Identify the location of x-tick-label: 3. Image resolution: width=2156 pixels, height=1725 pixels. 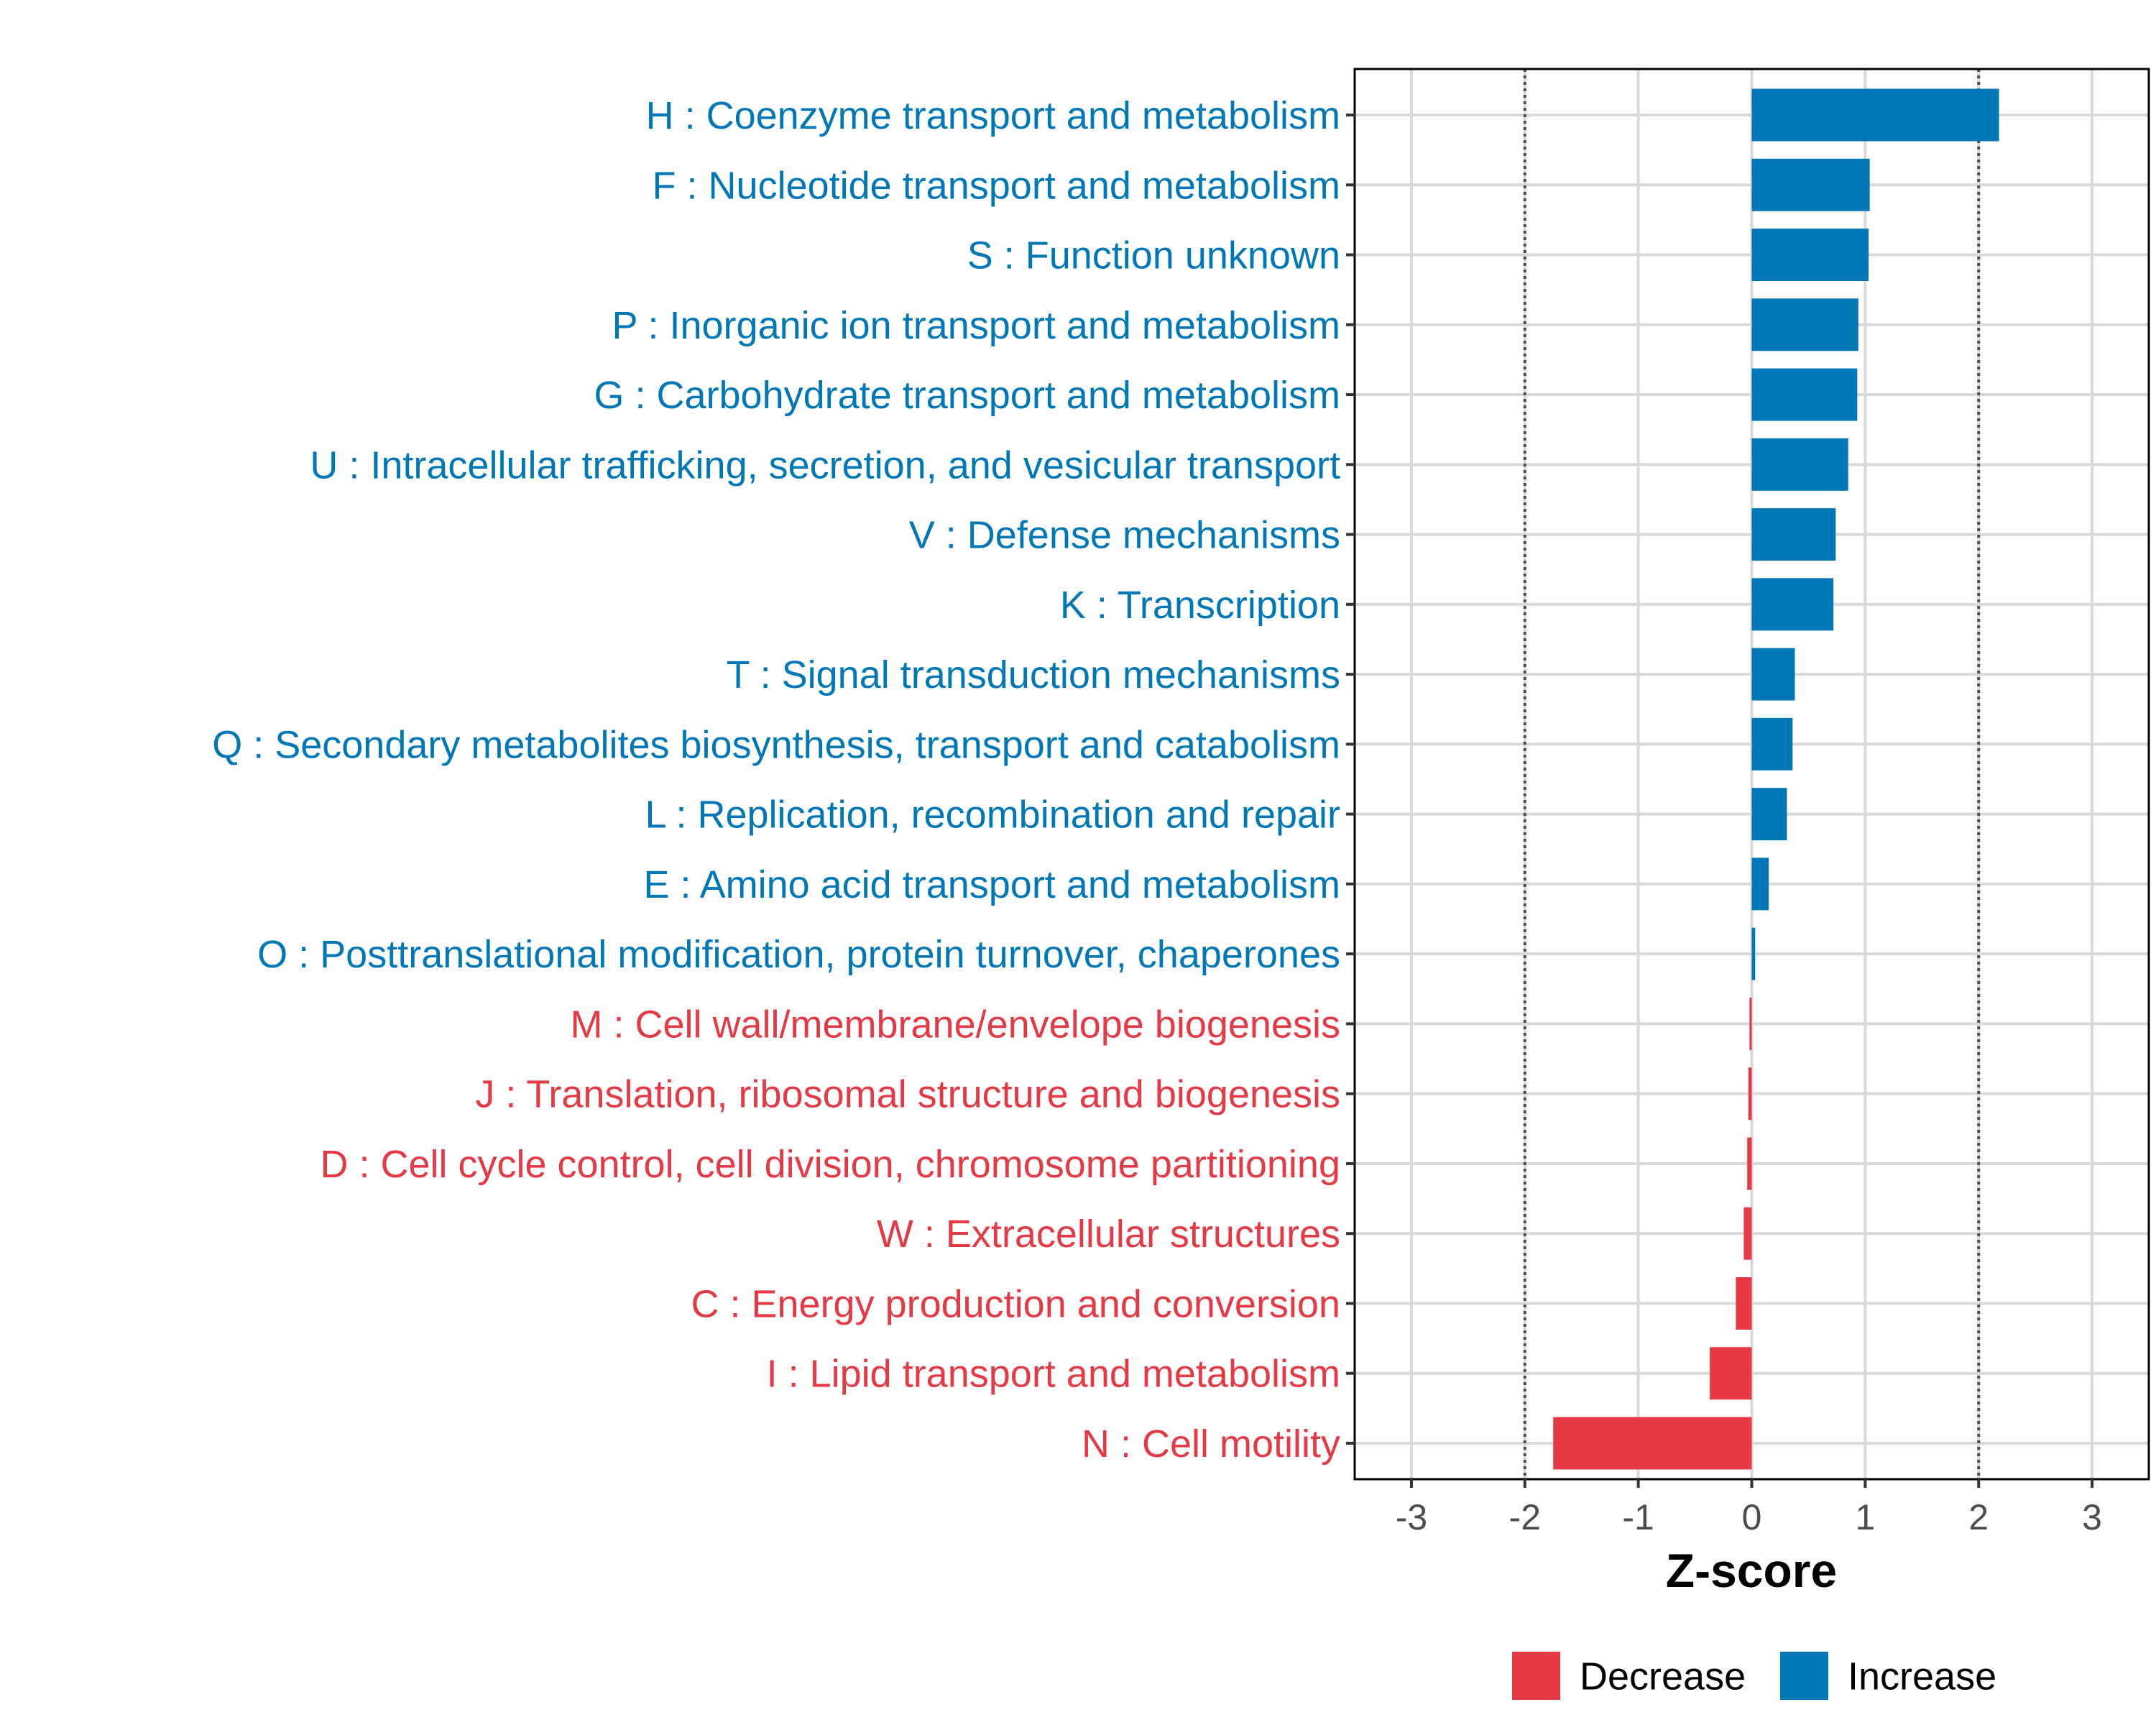
(2092, 1517).